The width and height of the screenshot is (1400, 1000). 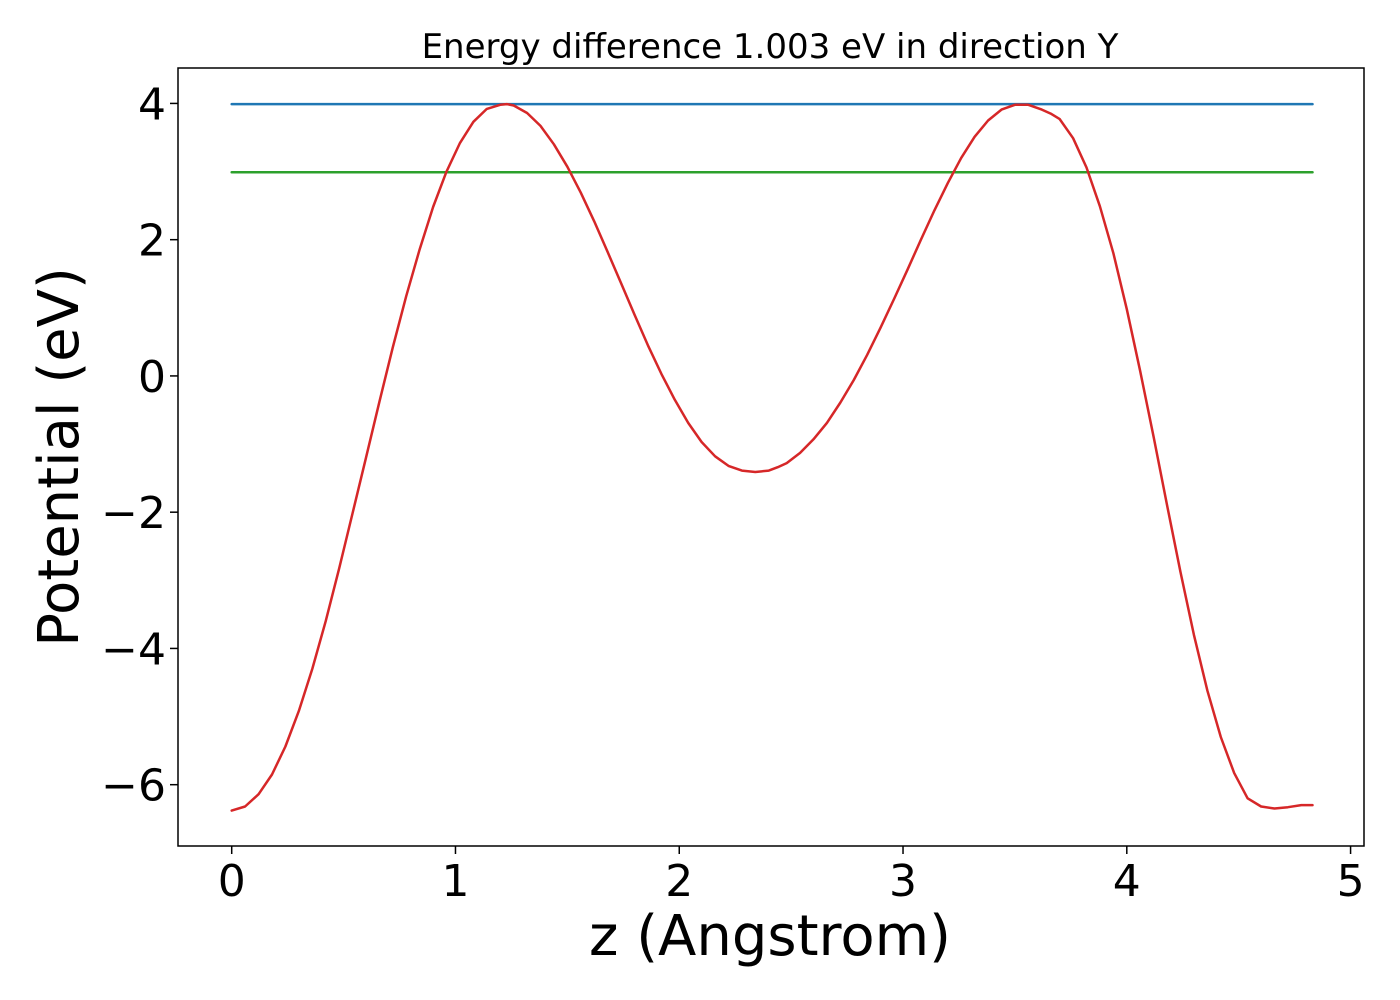 I want to click on x-tick-label: 4, so click(x=1127, y=881).